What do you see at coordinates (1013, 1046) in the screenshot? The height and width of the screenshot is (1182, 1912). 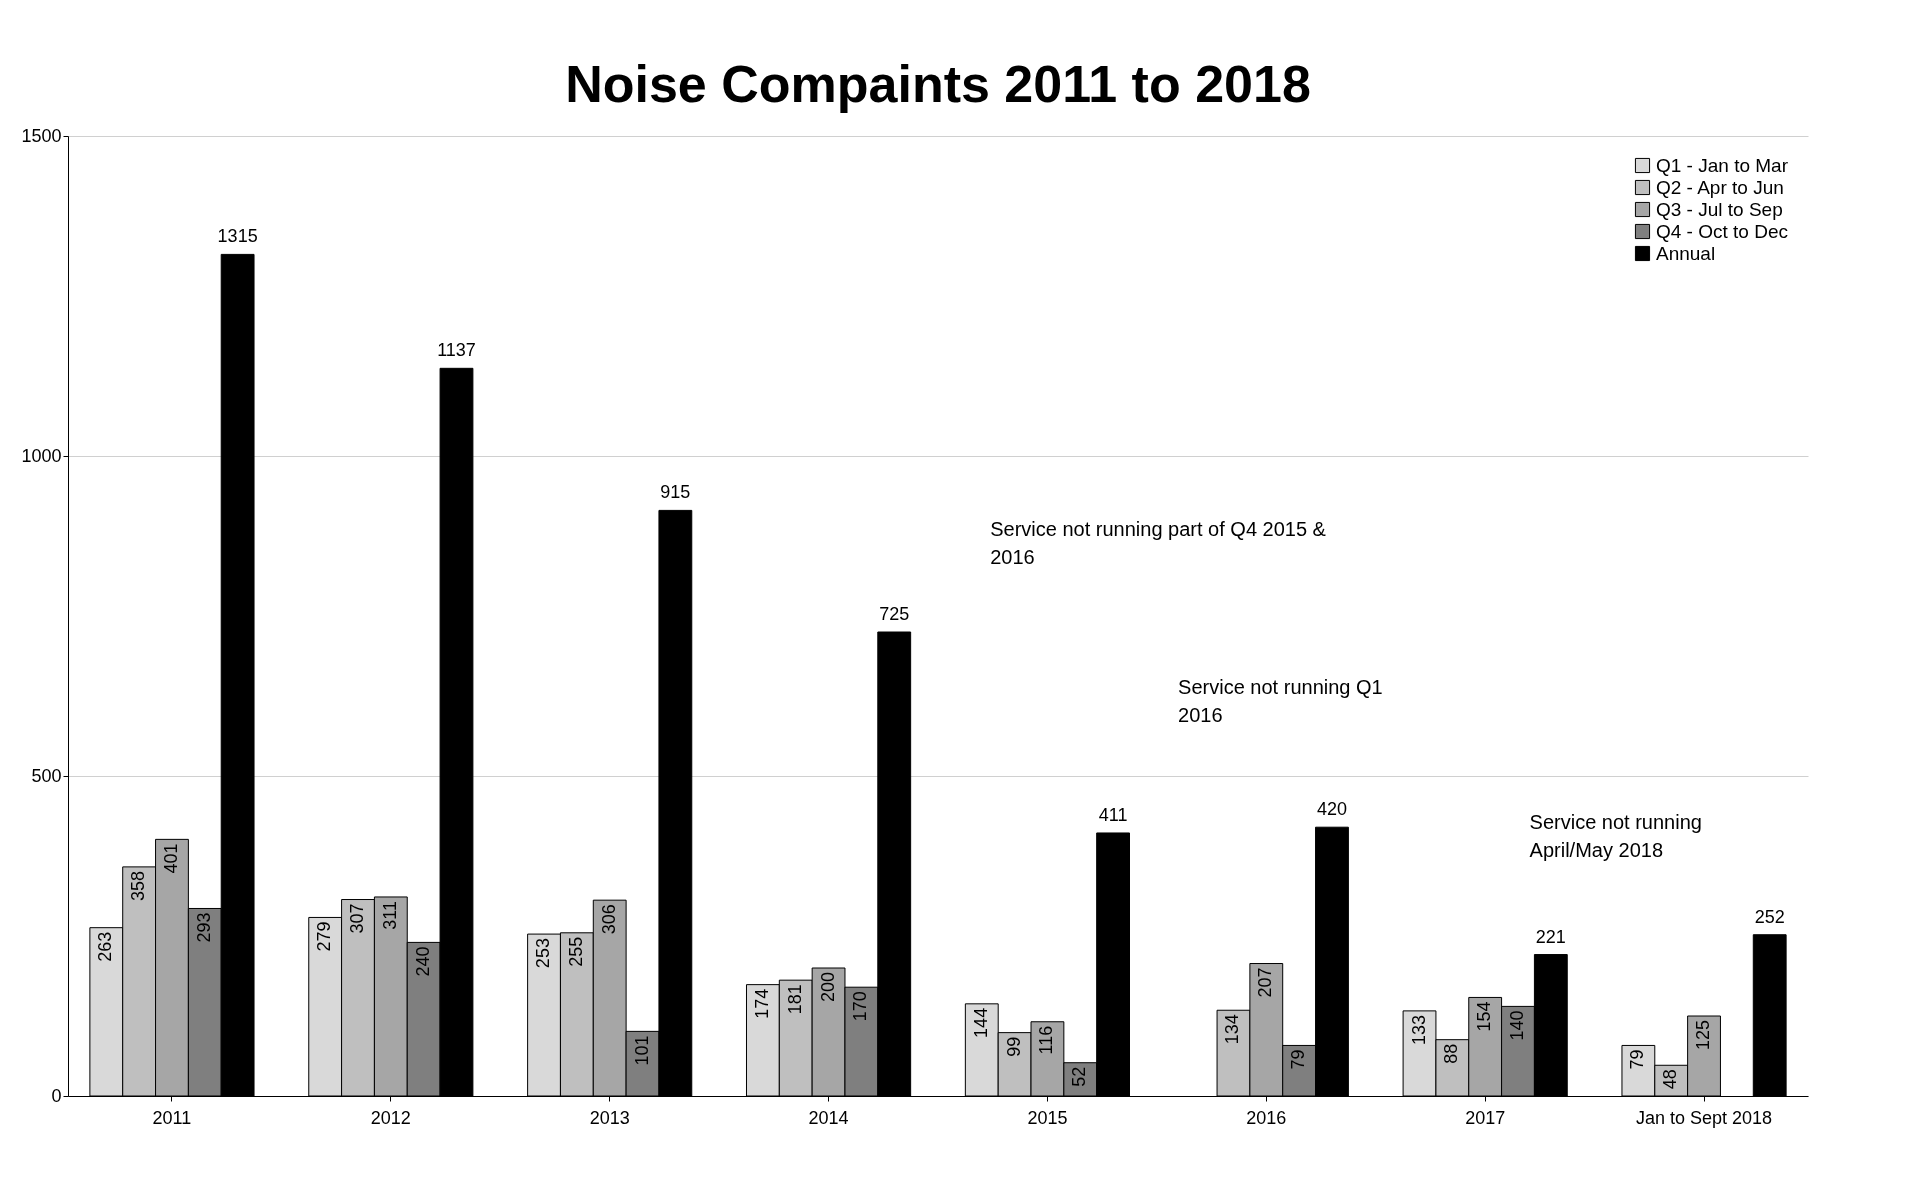 I see `data-label: 99` at bounding box center [1013, 1046].